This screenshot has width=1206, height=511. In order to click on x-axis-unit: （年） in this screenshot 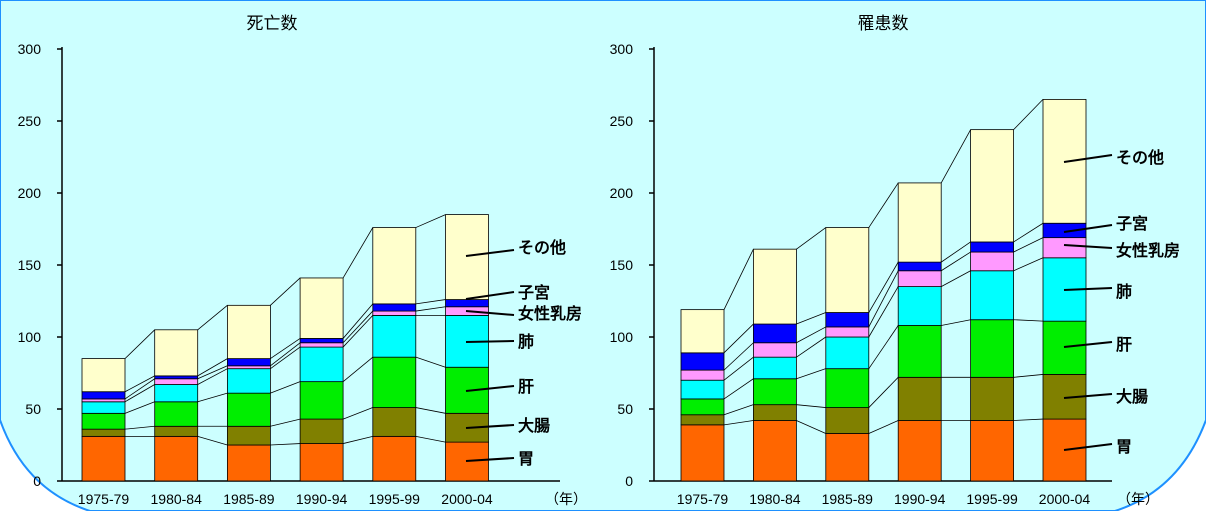, I will do `click(1138, 500)`.